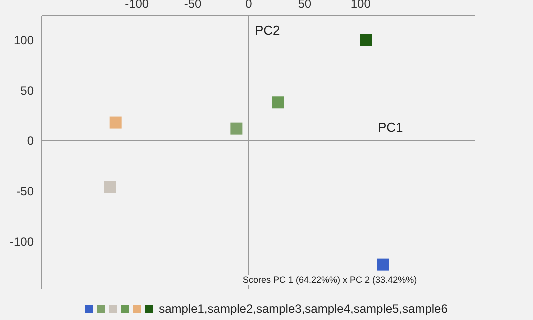 The image size is (533, 320). Describe the element at coordinates (330, 280) in the screenshot. I see `text: Scores PC 1 (64.22%%) x PC 2 (33.42%%)` at that location.